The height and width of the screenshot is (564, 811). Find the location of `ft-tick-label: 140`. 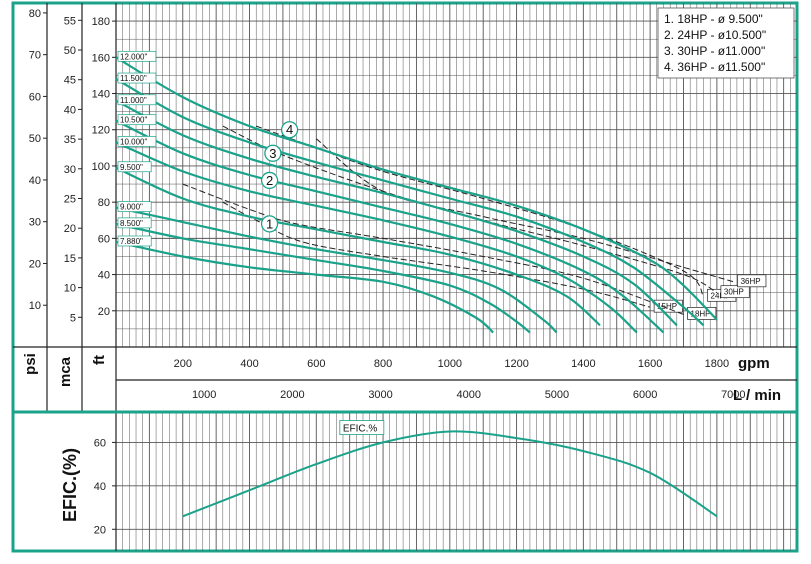

ft-tick-label: 140 is located at coordinates (101, 95).